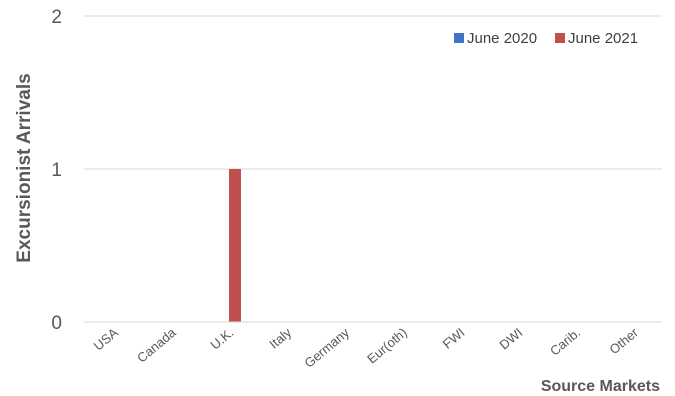 The height and width of the screenshot is (396, 675). I want to click on bar-series, so click(235, 245).